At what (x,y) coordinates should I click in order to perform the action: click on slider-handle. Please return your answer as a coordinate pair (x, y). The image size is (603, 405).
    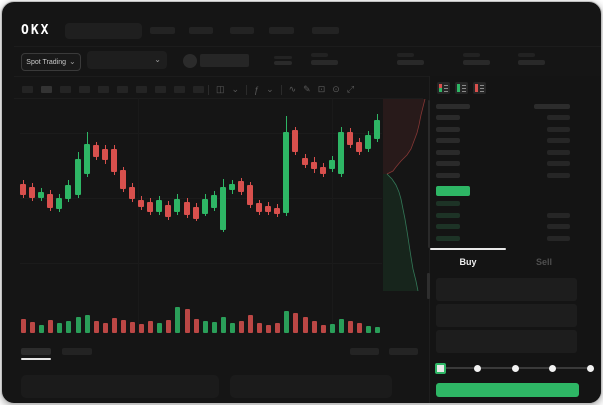
    Looking at the image, I should click on (440, 368).